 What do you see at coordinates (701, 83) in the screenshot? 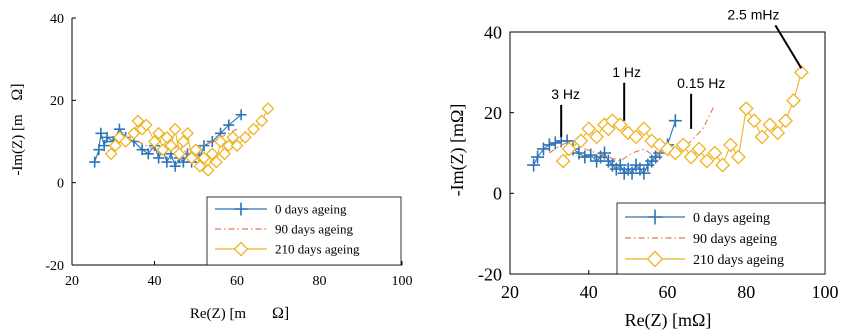
I see `annotation-label: 0.15 Hz` at bounding box center [701, 83].